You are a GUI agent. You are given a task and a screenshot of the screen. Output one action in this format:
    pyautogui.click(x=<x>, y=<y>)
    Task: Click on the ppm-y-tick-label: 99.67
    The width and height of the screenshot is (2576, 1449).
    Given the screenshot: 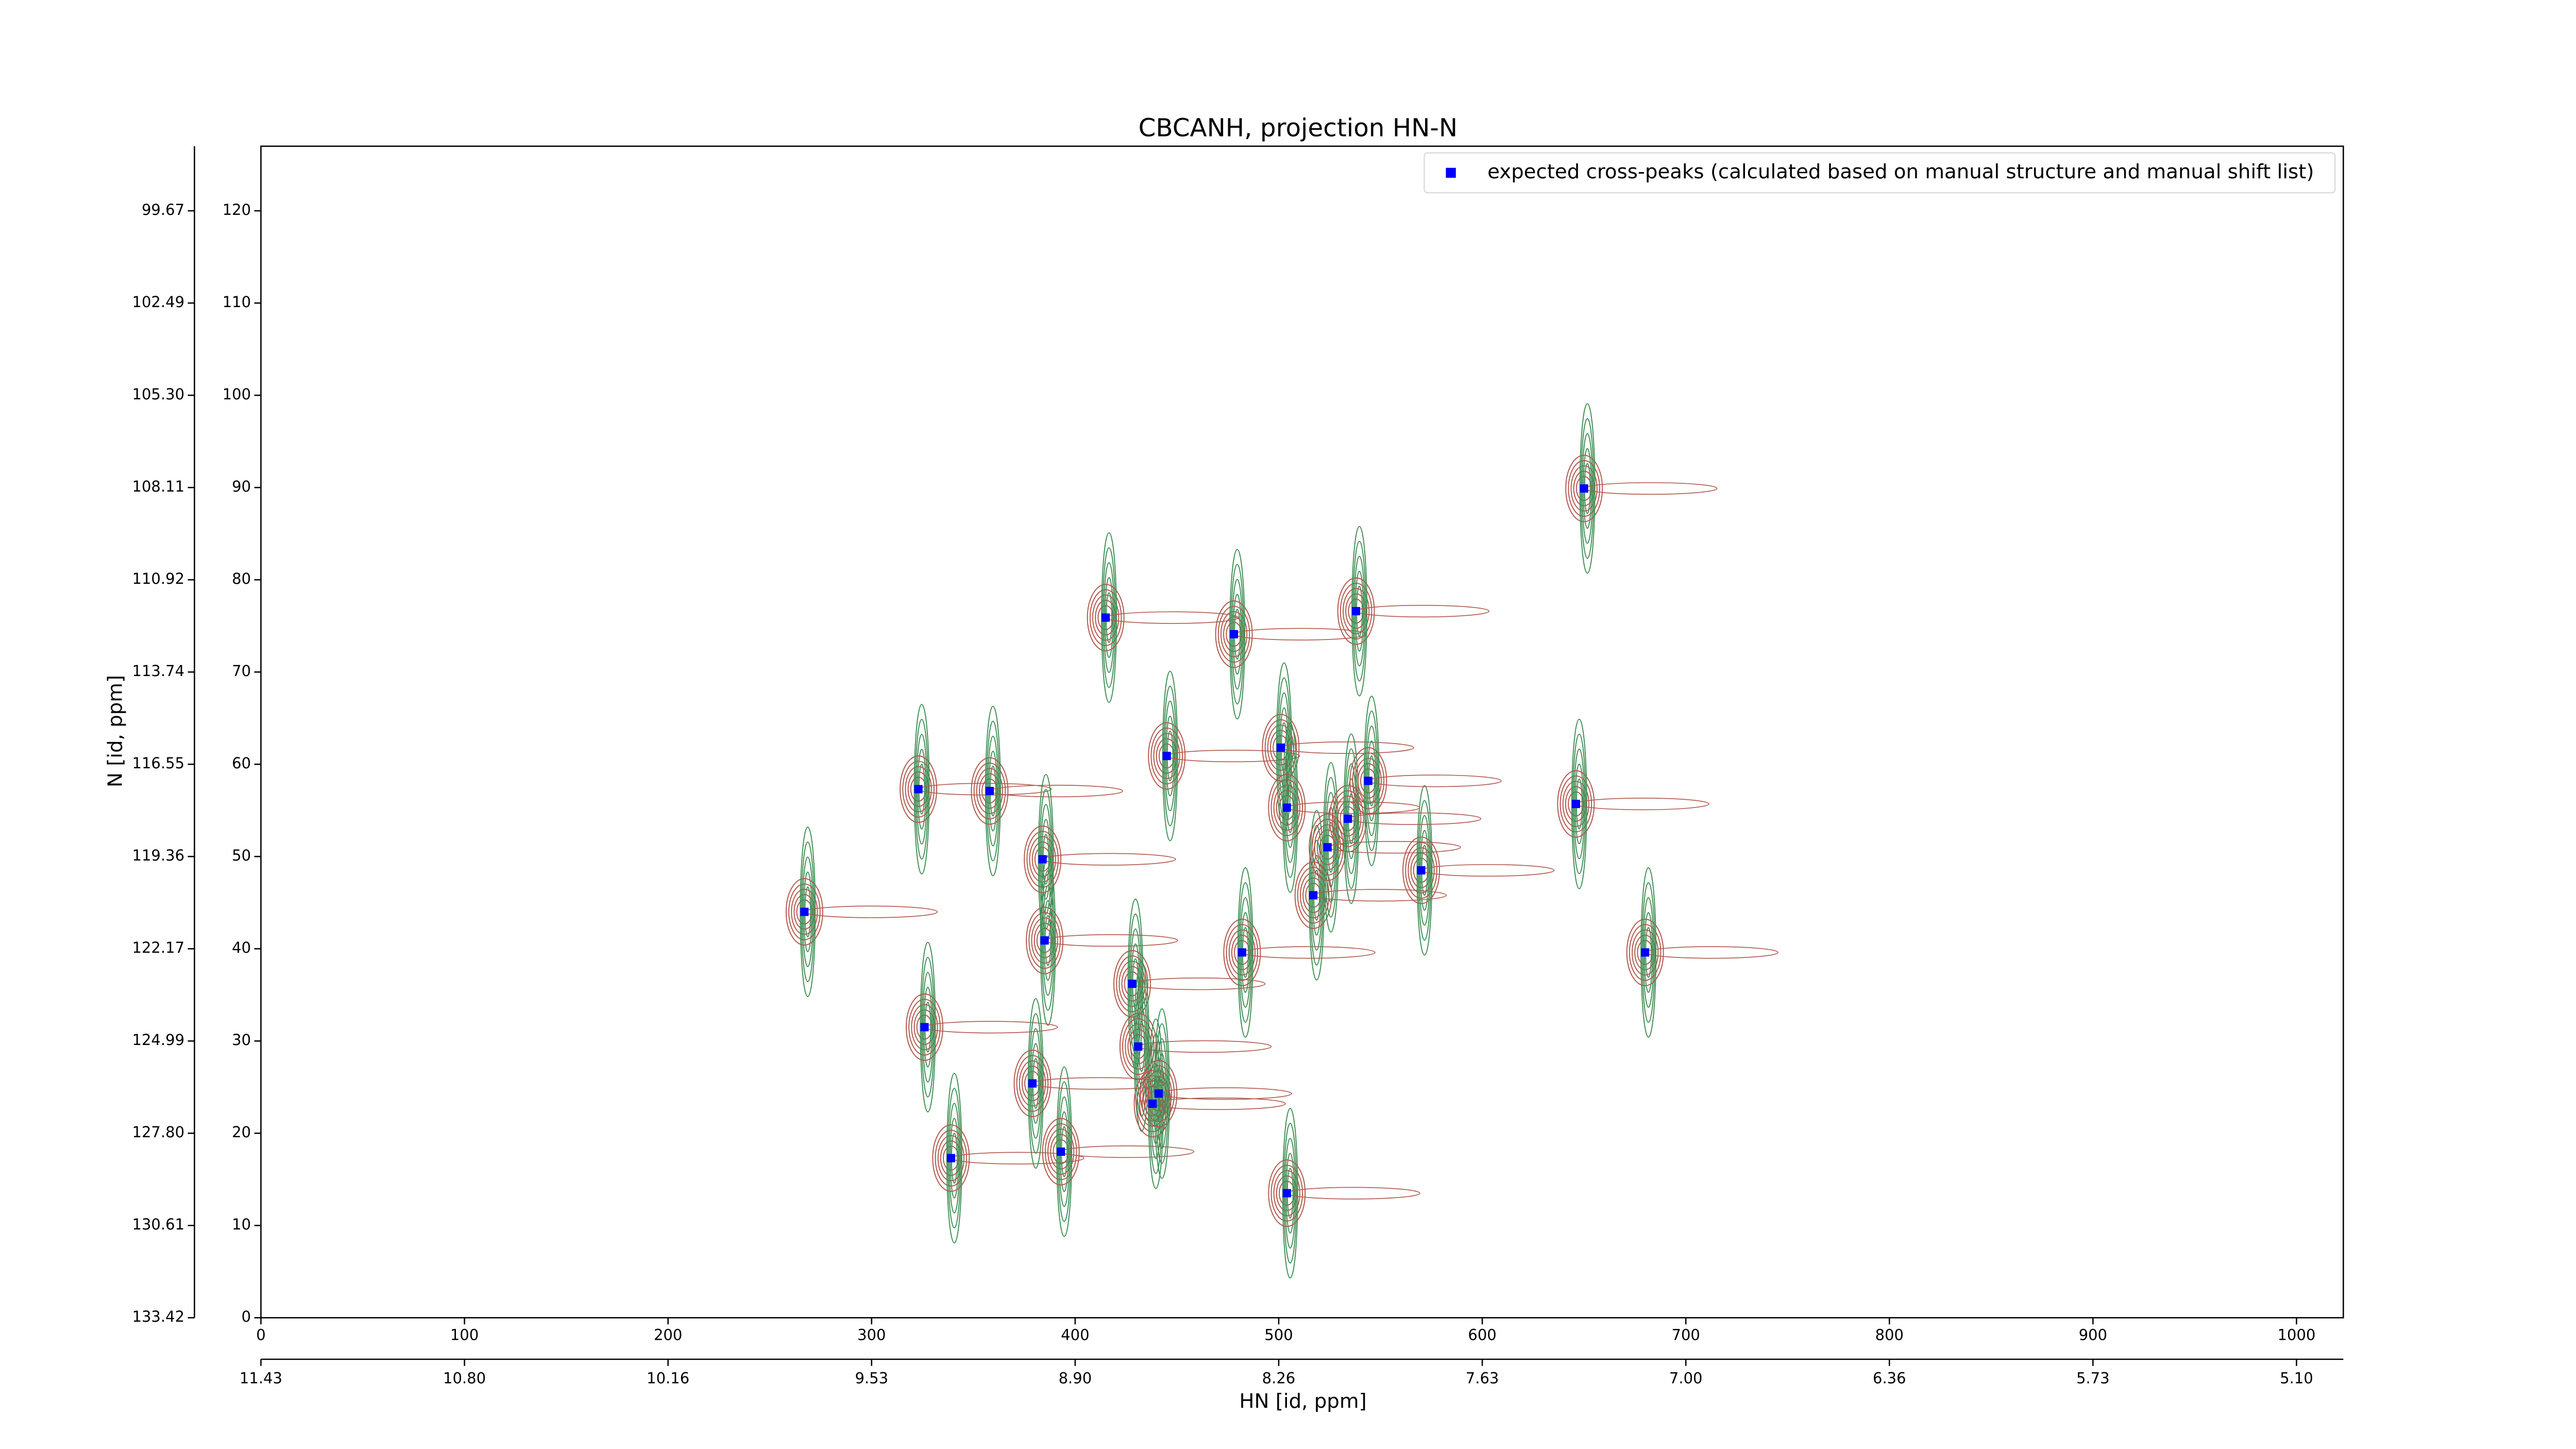 What is the action you would take?
    pyautogui.click(x=163, y=209)
    